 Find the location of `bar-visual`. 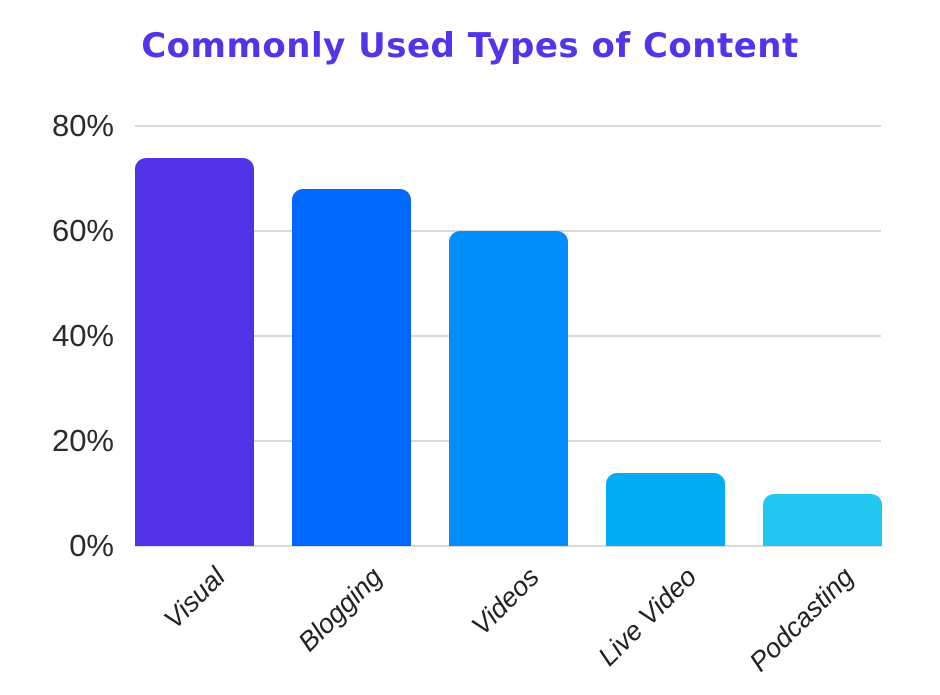

bar-visual is located at coordinates (194, 351).